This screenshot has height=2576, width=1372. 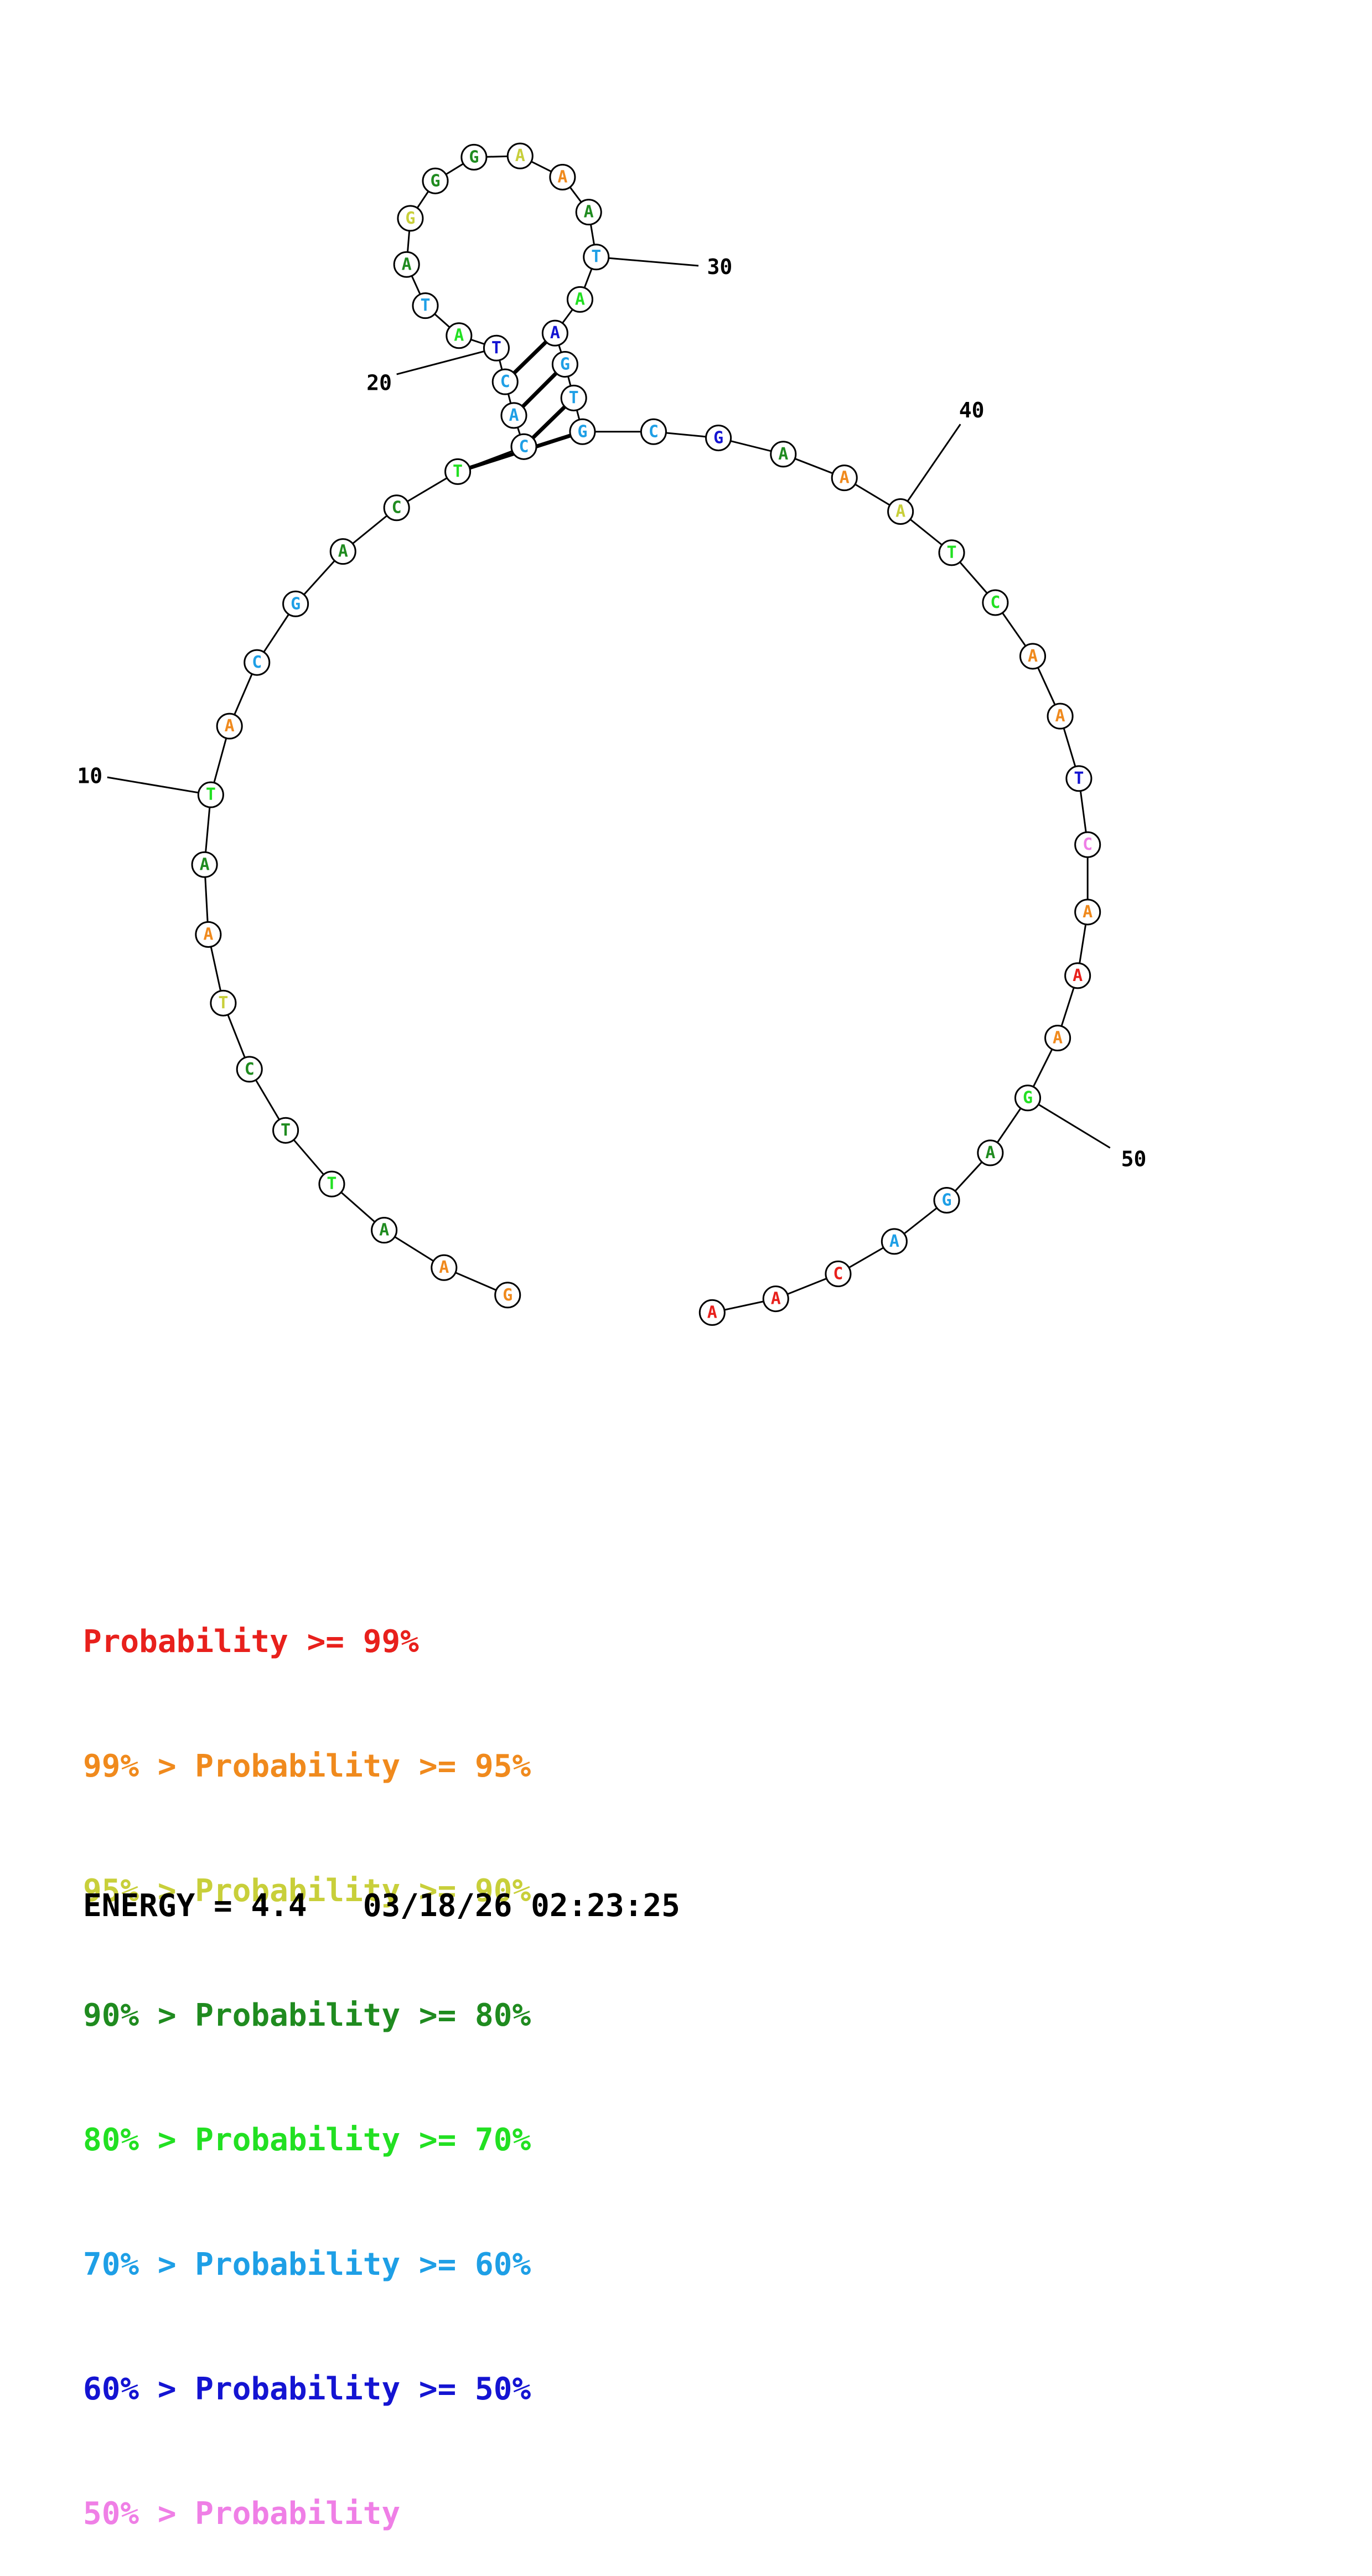 What do you see at coordinates (90, 776) in the screenshot?
I see `position-tick-label: 10` at bounding box center [90, 776].